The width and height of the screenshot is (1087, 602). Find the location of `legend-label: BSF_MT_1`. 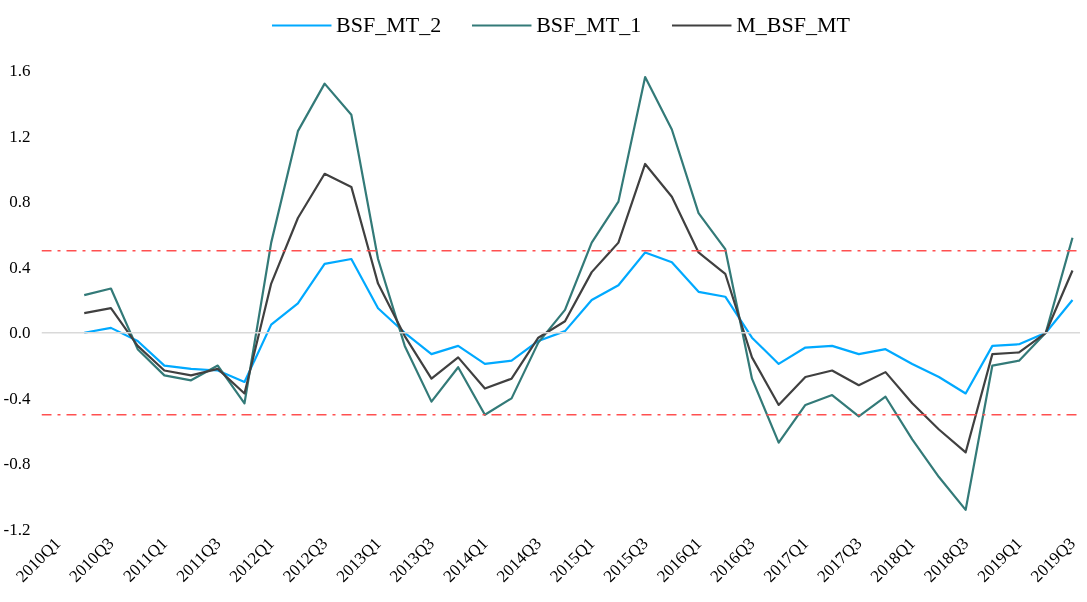

legend-label: BSF_MT_1 is located at coordinates (589, 25).